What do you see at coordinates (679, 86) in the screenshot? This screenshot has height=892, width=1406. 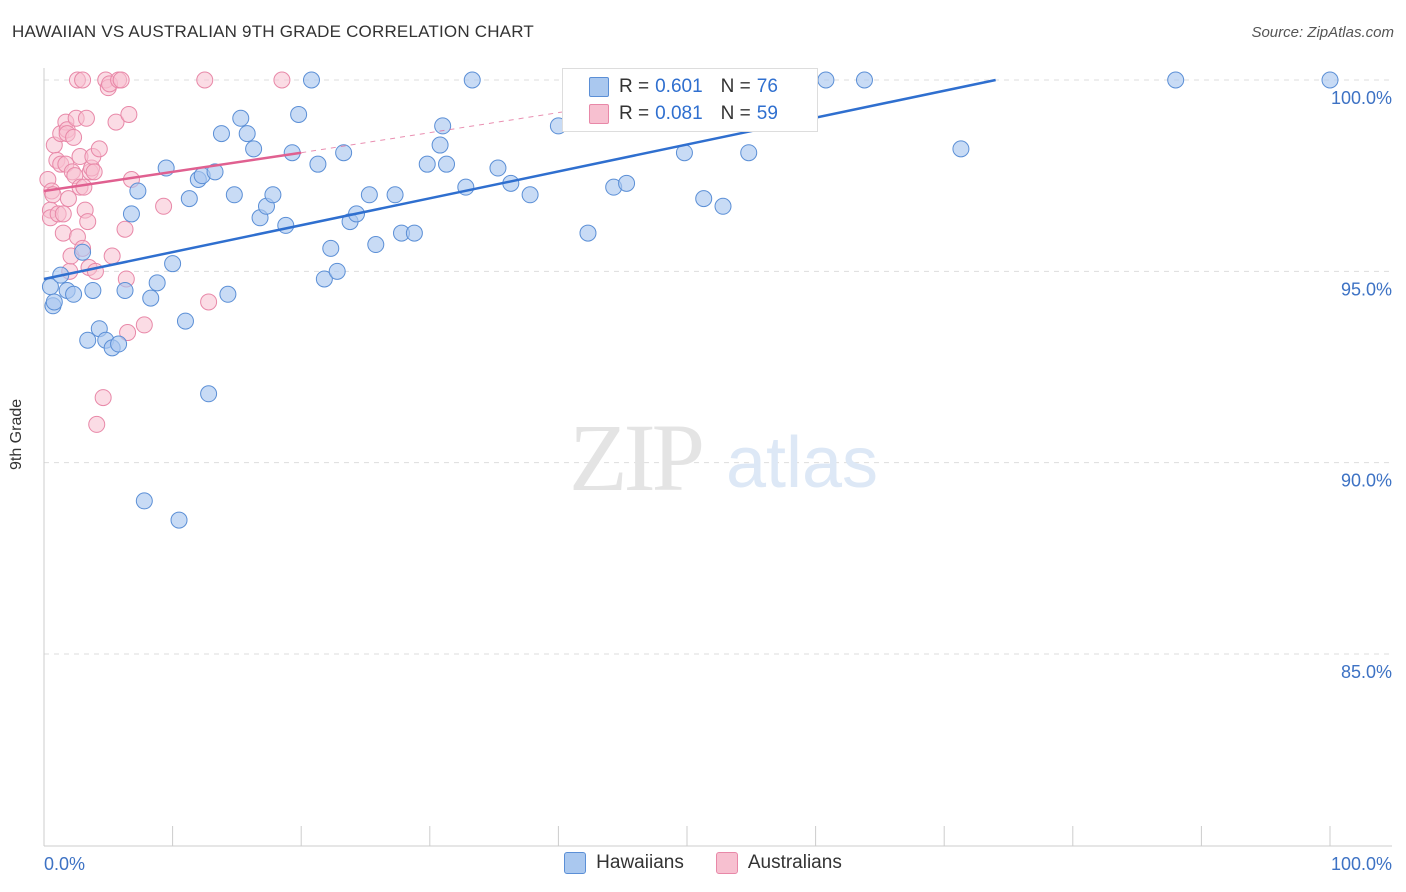 I see `legend-r-value: 0.601` at bounding box center [679, 86].